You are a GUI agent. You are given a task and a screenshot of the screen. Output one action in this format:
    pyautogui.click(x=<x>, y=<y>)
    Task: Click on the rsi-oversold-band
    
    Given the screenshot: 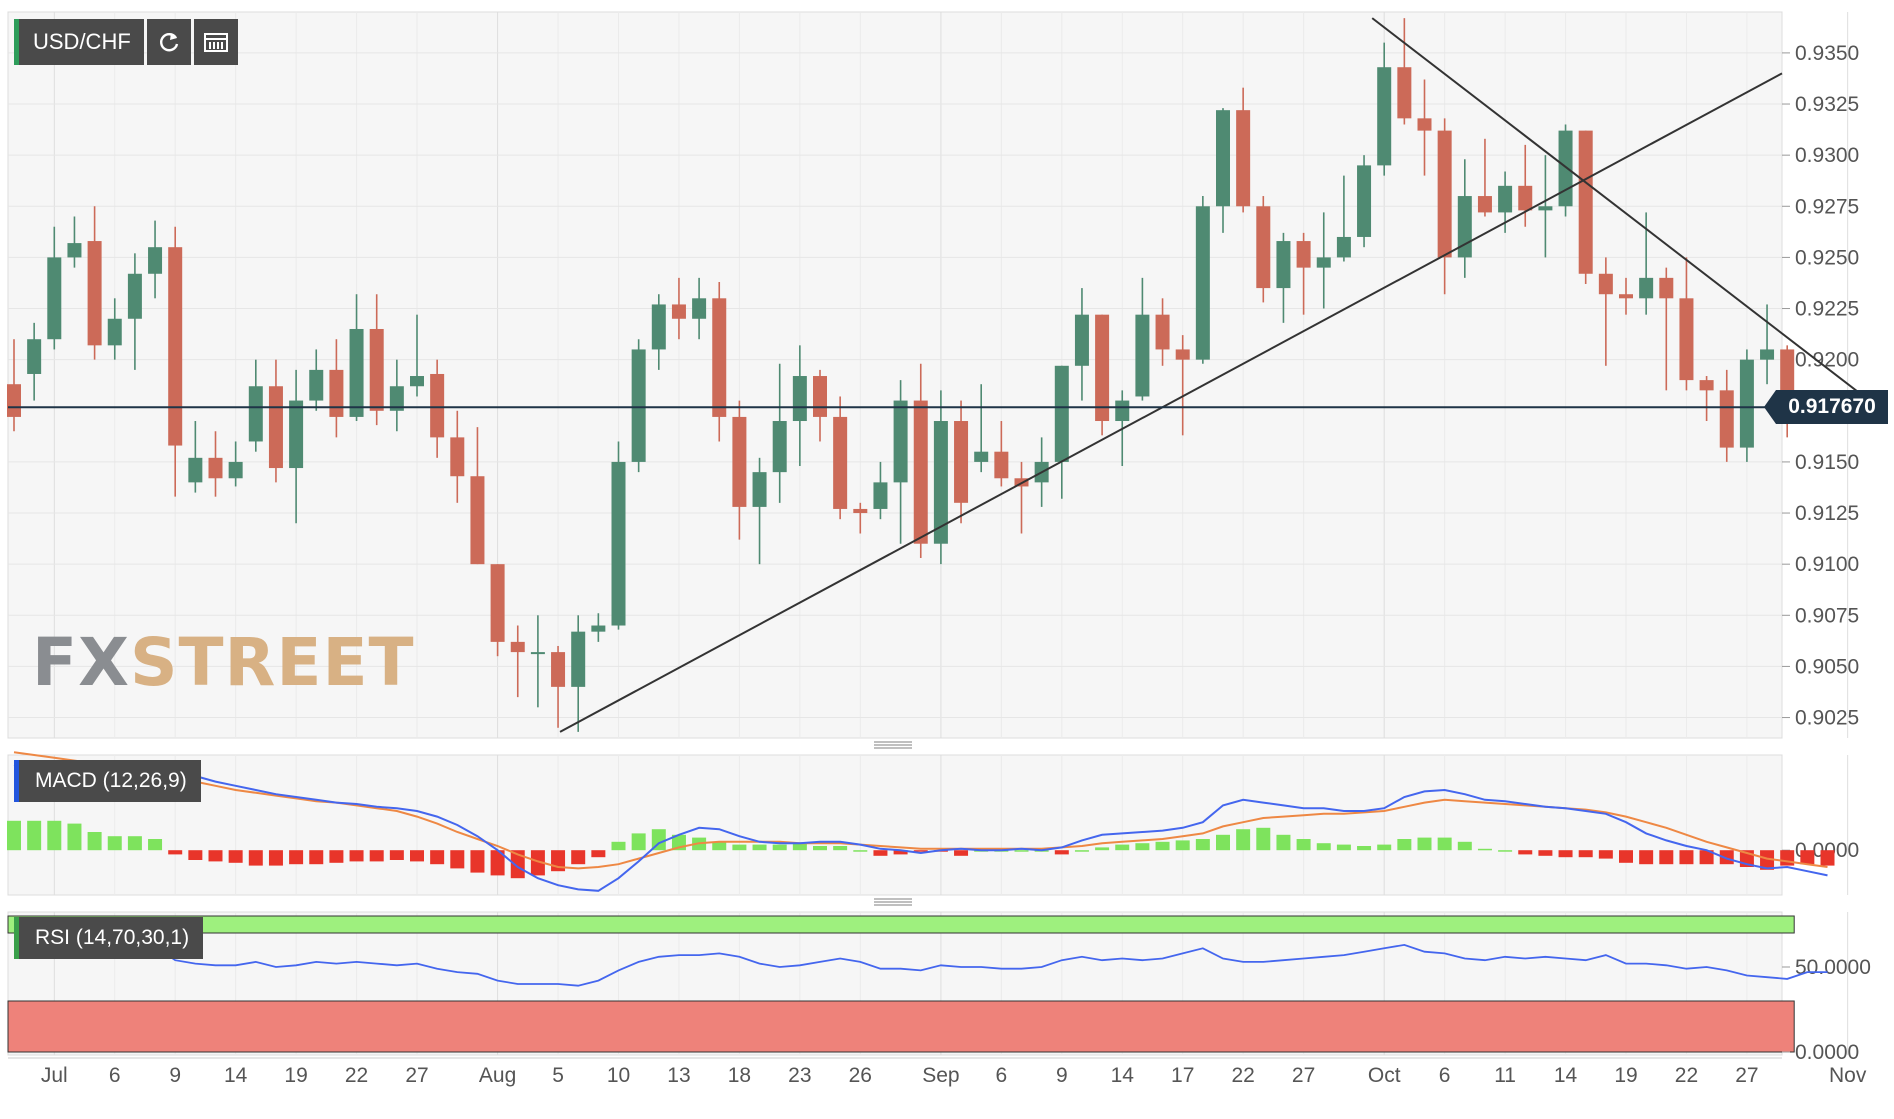 What is the action you would take?
    pyautogui.click(x=901, y=1026)
    